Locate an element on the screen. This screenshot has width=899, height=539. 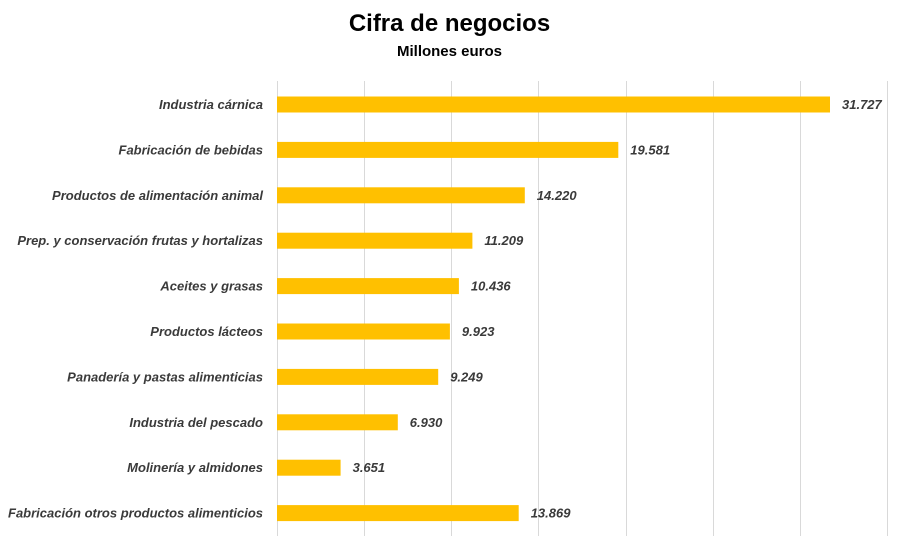
category-label: Fabricación otros productos alimenticios is located at coordinates (135, 513).